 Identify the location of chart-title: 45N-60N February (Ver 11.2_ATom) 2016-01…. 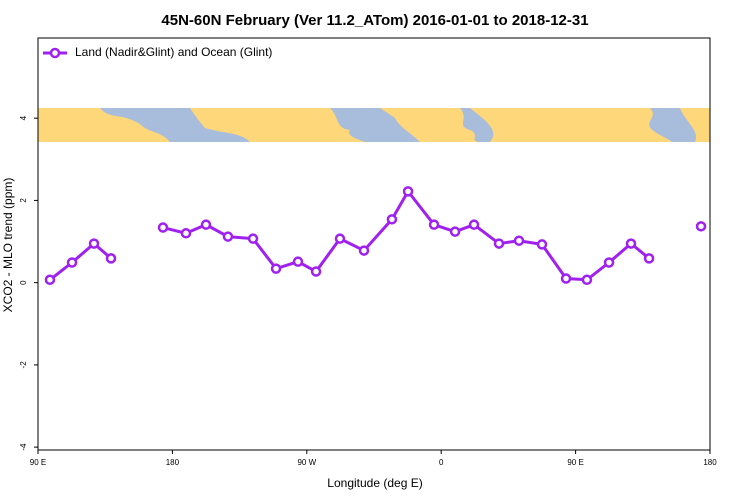
(374, 20).